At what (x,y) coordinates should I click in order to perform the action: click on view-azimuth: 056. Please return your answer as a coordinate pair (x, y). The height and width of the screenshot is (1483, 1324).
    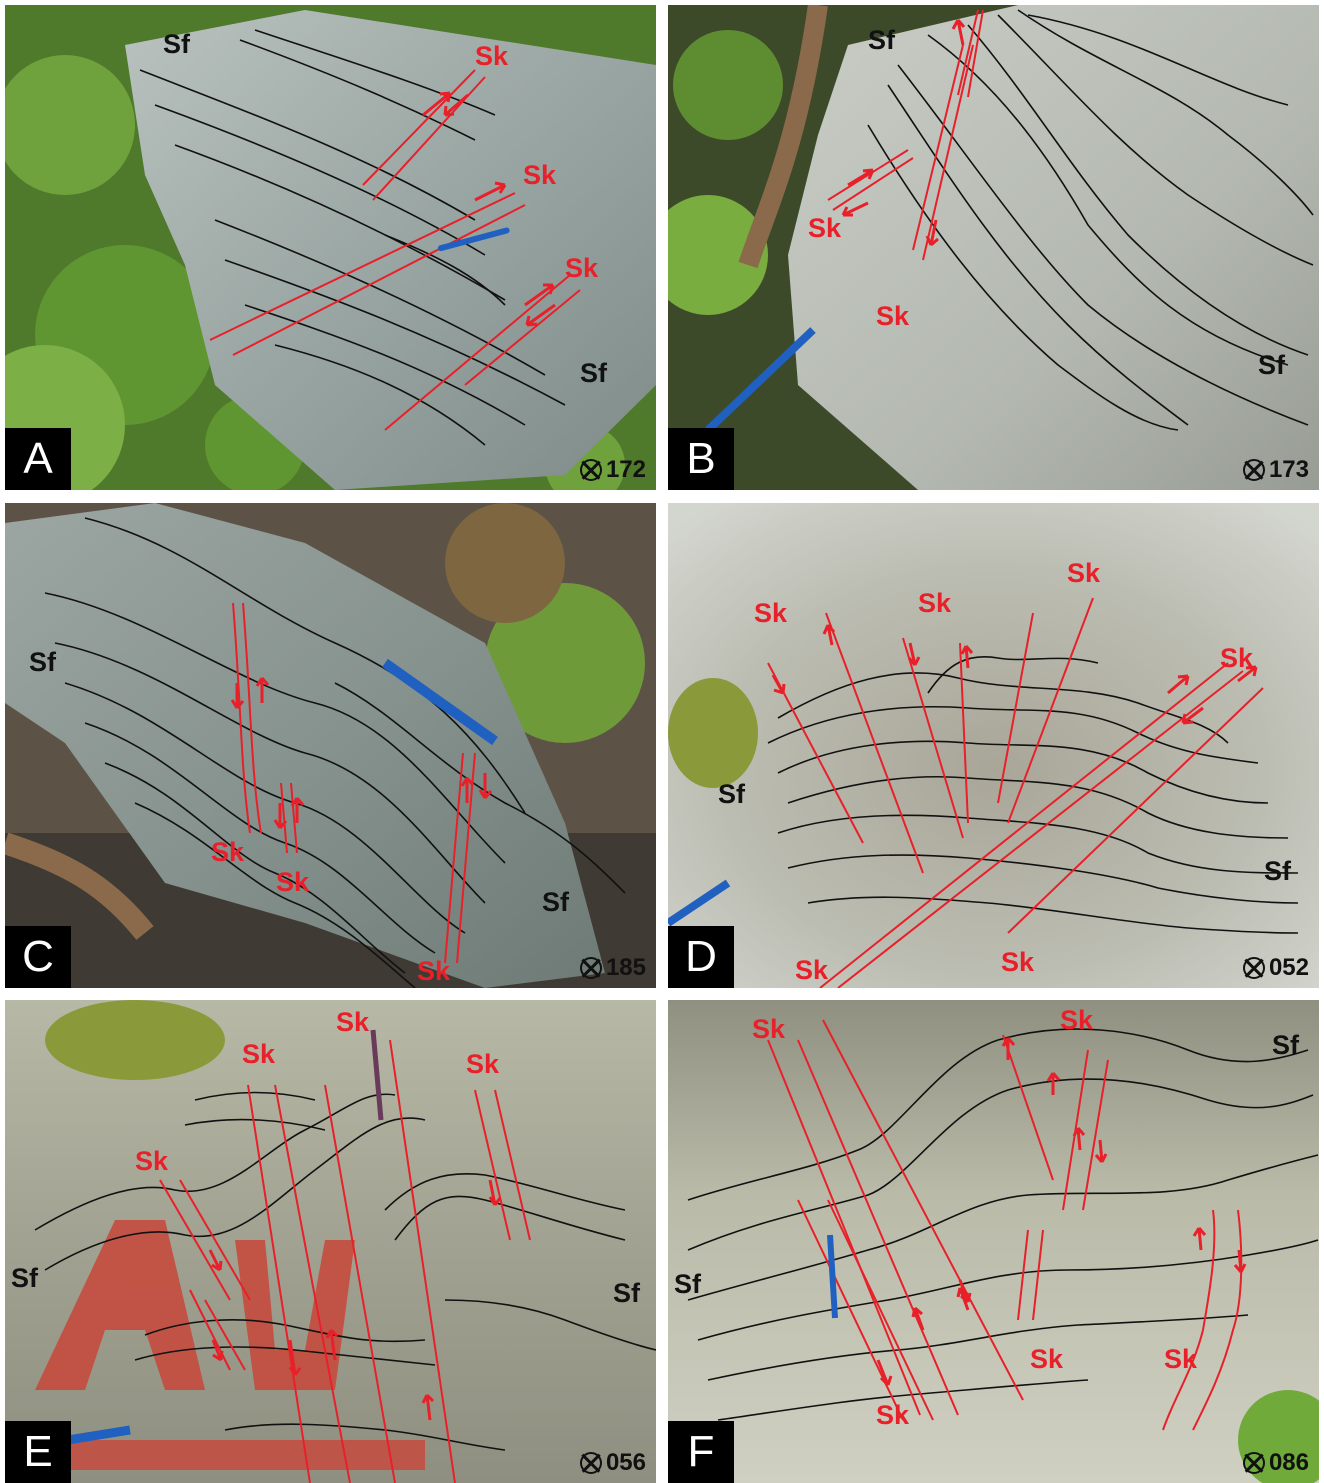
    Looking at the image, I should click on (625, 1462).